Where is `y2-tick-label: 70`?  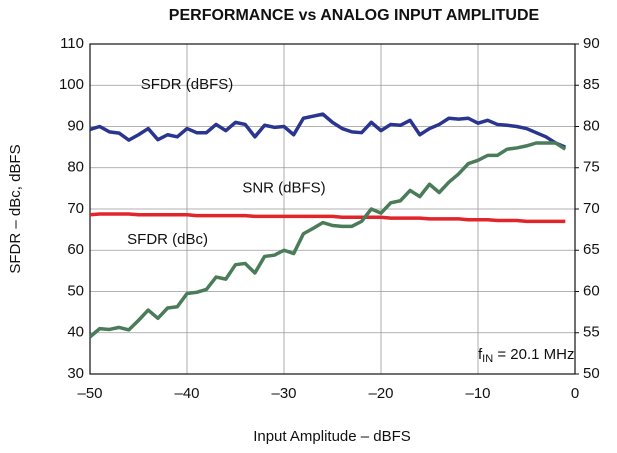 y2-tick-label: 70 is located at coordinates (591, 208).